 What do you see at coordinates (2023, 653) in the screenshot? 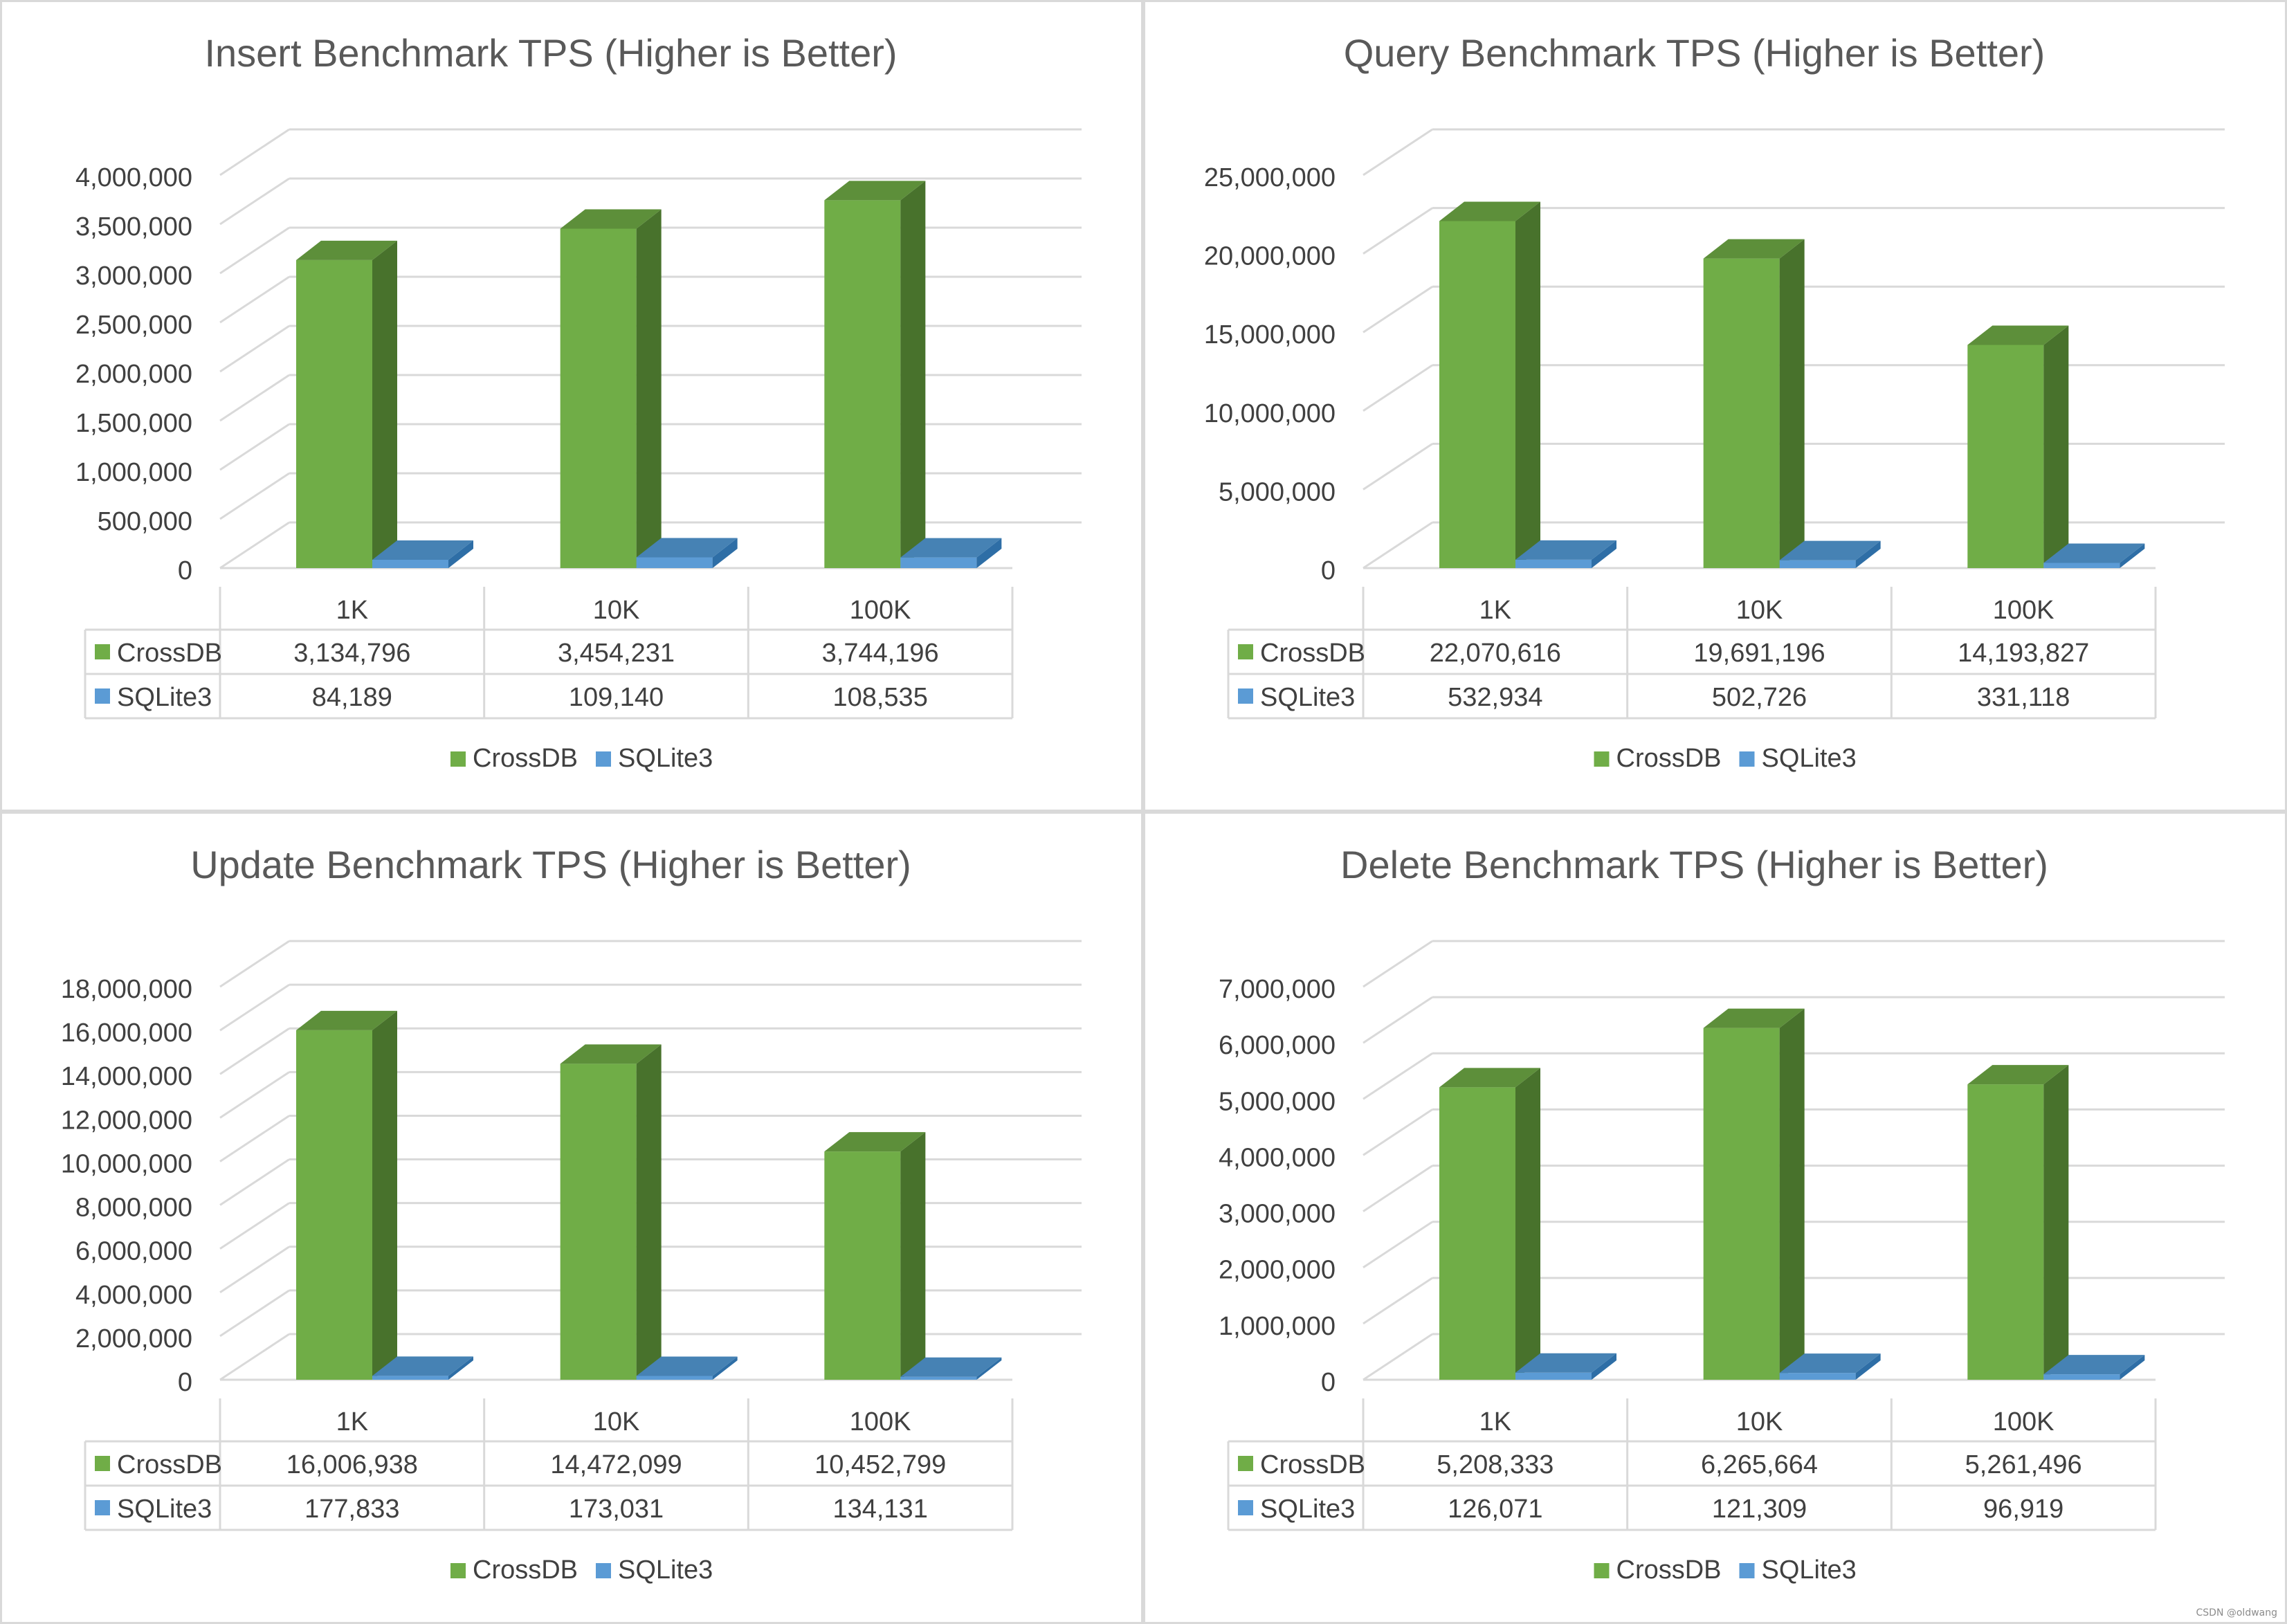
I see `data-label: 14,193,827` at bounding box center [2023, 653].